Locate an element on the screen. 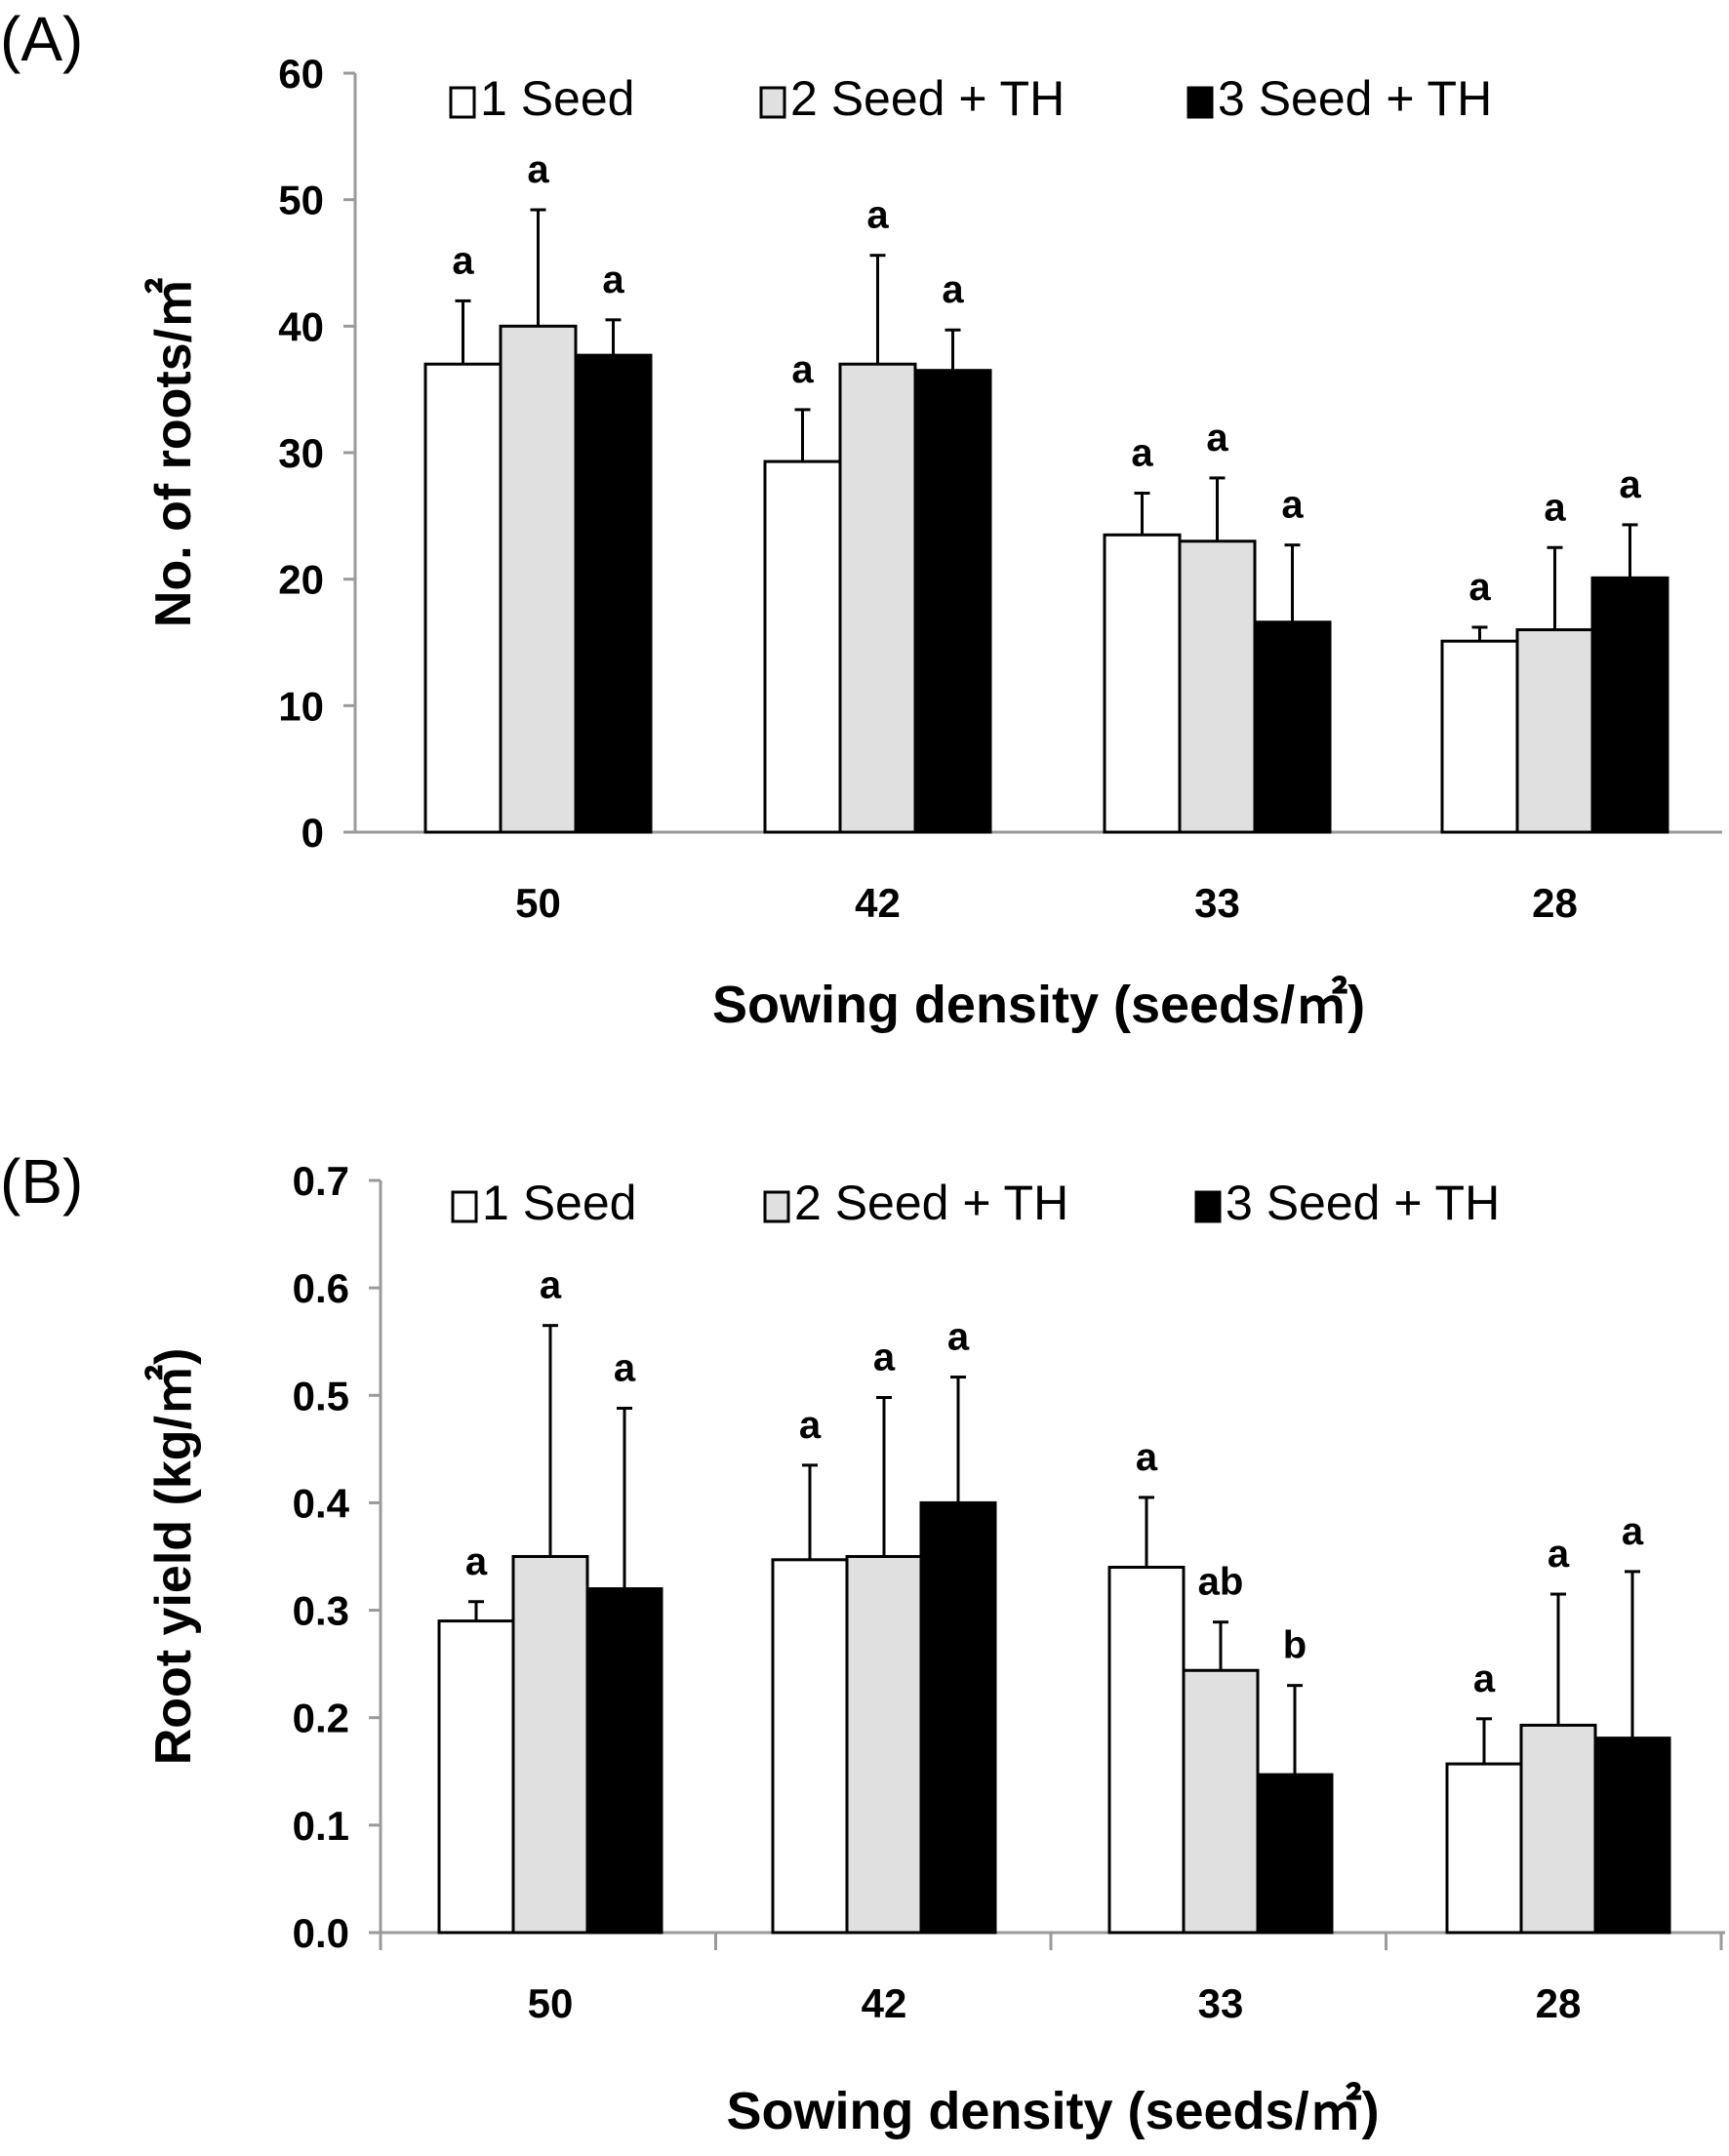  y-tick-label: 60 is located at coordinates (301, 74).